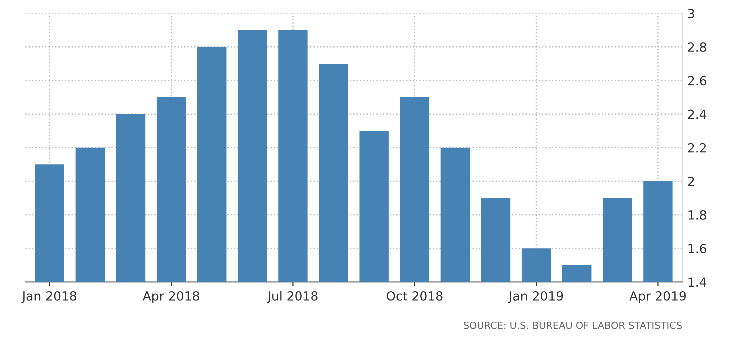 The height and width of the screenshot is (340, 730). What do you see at coordinates (697, 148) in the screenshot?
I see `y-tick-label: 2.2` at bounding box center [697, 148].